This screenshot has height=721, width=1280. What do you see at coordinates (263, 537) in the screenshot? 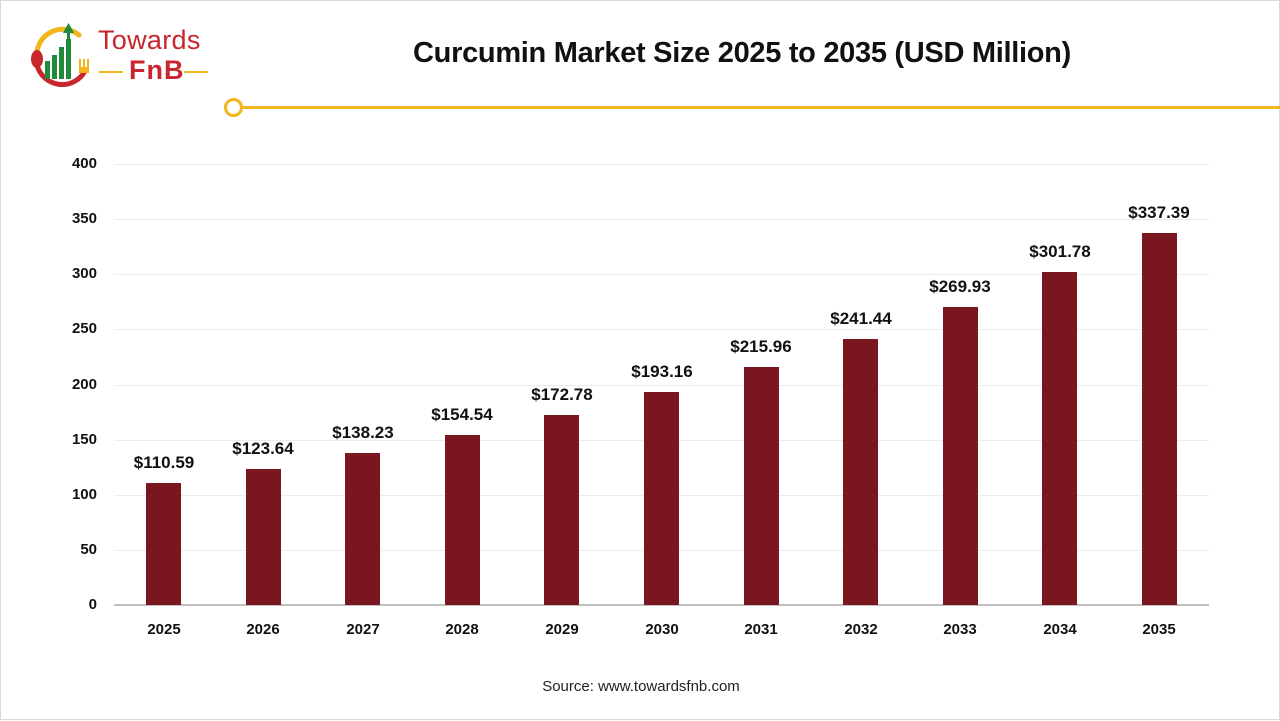
I see `bar-2026` at bounding box center [263, 537].